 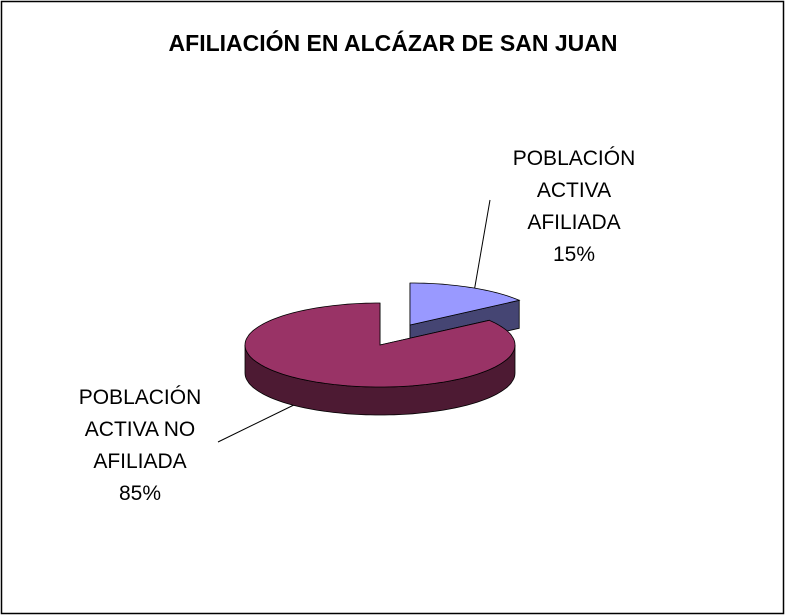 I want to click on category-label: POBLACIÓN ACTIVA NO AFILIADA, so click(x=140, y=429).